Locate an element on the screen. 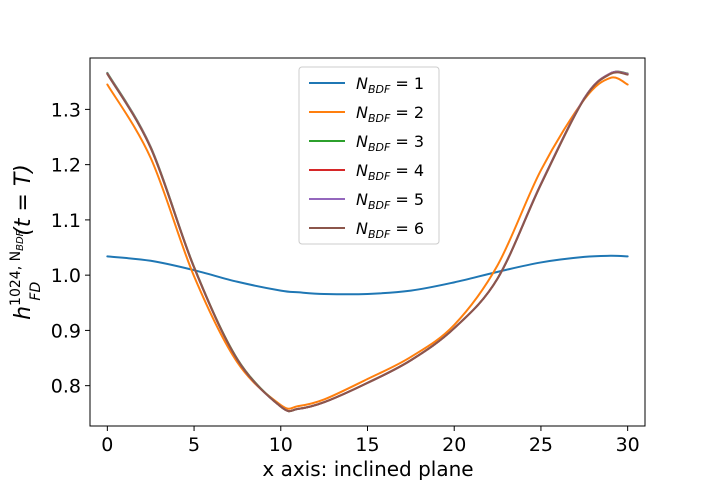  legend-label-6: NBDF = 6 is located at coordinates (390, 230).